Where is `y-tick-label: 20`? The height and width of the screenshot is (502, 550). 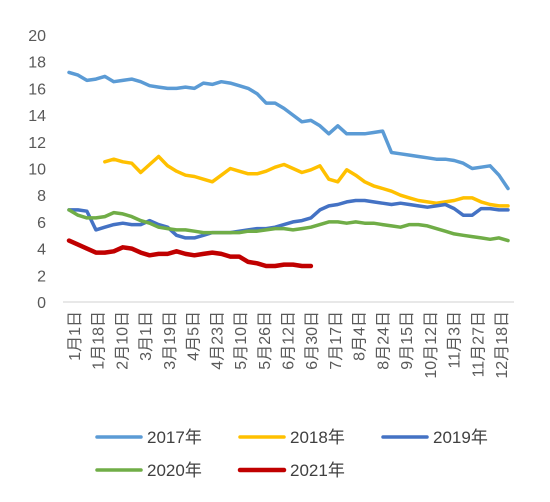
y-tick-label: 20 is located at coordinates (37, 36).